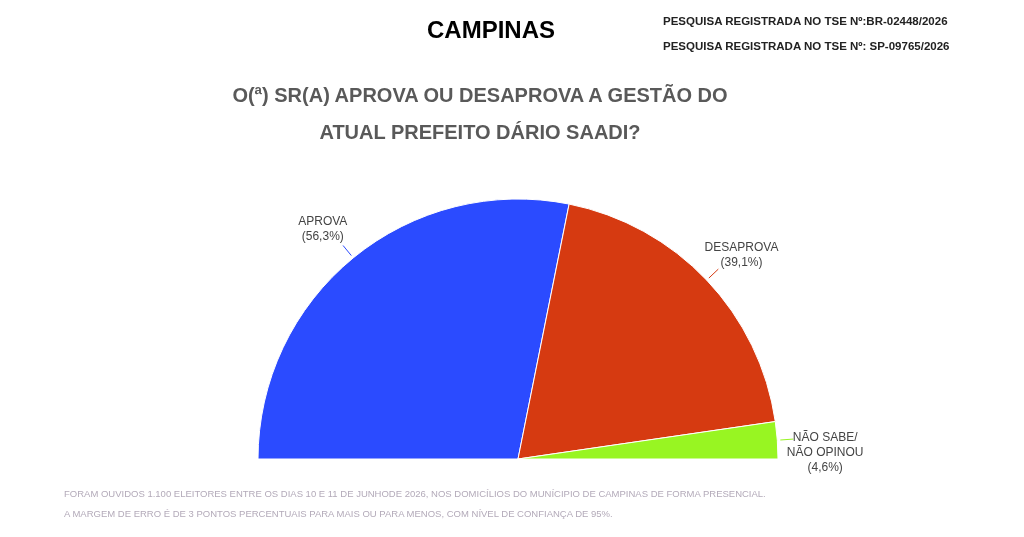 Image resolution: width=1024 pixels, height=537 pixels. What do you see at coordinates (322, 235) in the screenshot?
I see `data-label: (56,3%)` at bounding box center [322, 235].